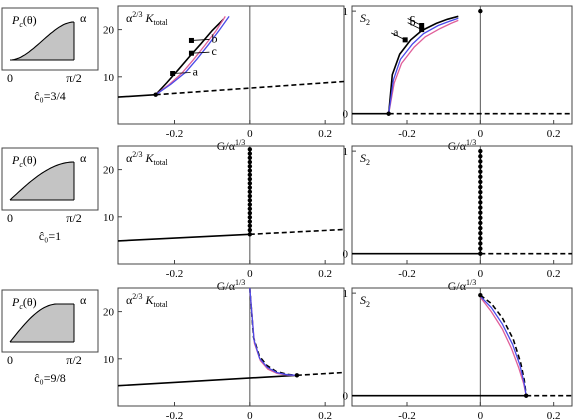 The width and height of the screenshot is (577, 420). I want to click on marker-label: a, so click(196, 71).